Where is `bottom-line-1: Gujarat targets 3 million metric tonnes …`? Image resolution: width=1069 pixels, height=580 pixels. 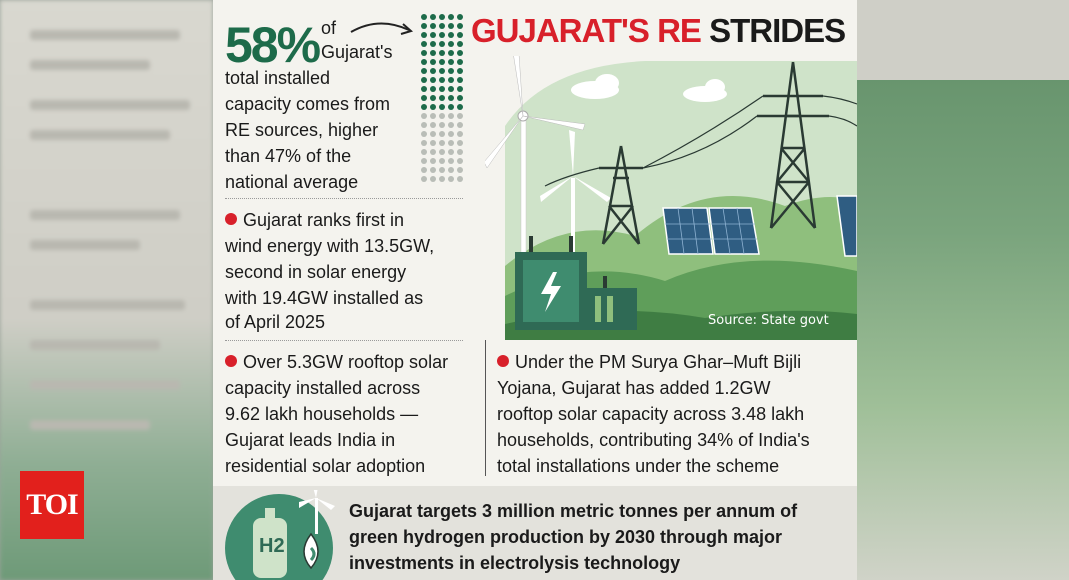
bottom-line-1: Gujarat targets 3 million metric tonnes … is located at coordinates (573, 511).